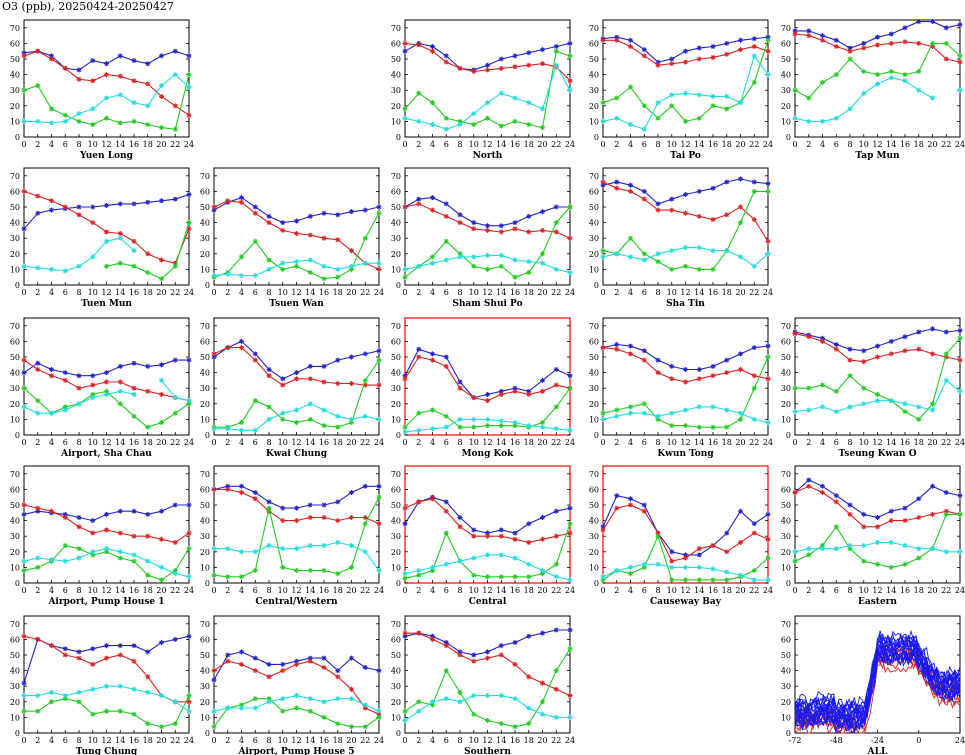 This screenshot has height=755, width=965. I want to click on x-tick-label: 6, so click(65, 590).